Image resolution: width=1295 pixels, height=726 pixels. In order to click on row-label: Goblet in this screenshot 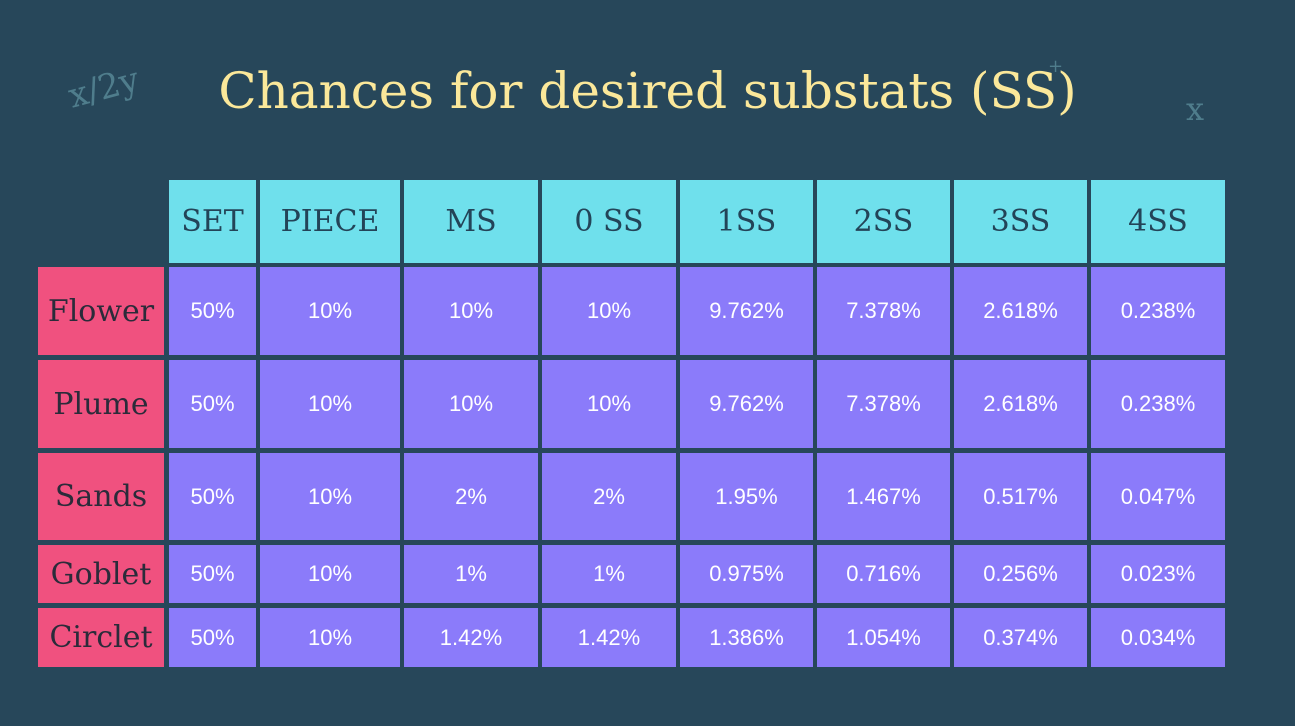, I will do `click(101, 574)`.